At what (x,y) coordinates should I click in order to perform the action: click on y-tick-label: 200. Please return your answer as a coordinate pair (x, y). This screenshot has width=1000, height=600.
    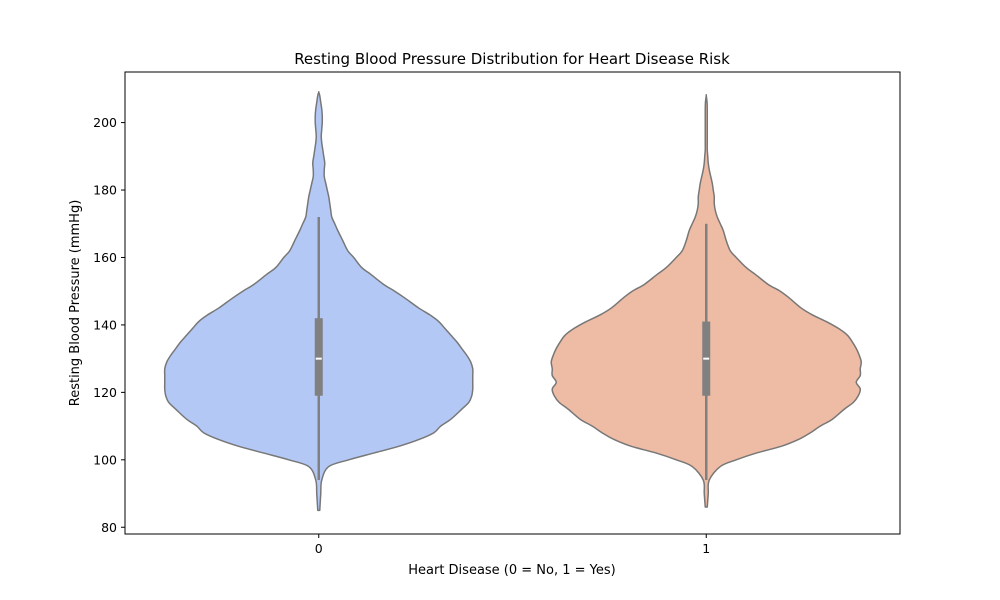
    Looking at the image, I should click on (105, 122).